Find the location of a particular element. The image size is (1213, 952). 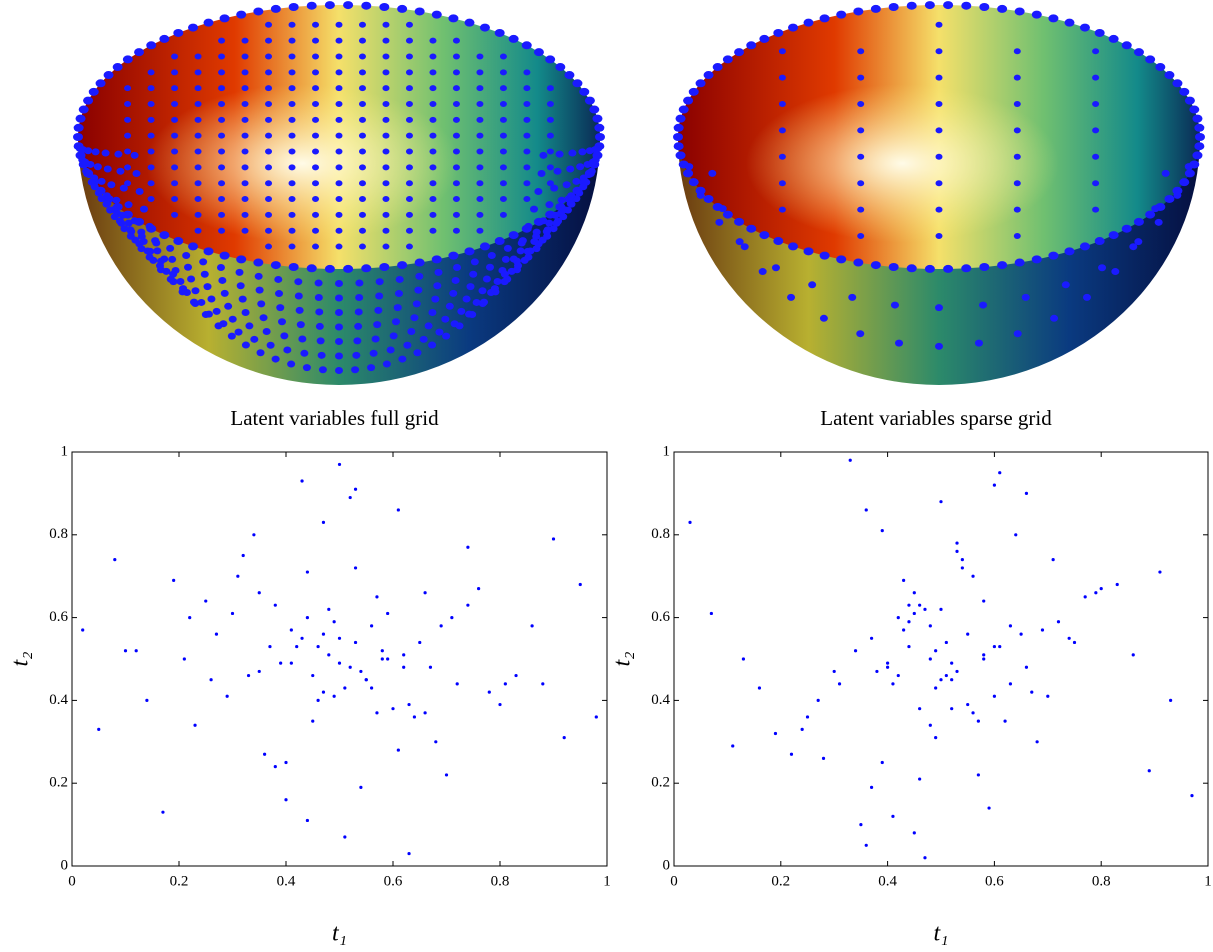

y-tick-label: 0.8 is located at coordinates (660, 534).